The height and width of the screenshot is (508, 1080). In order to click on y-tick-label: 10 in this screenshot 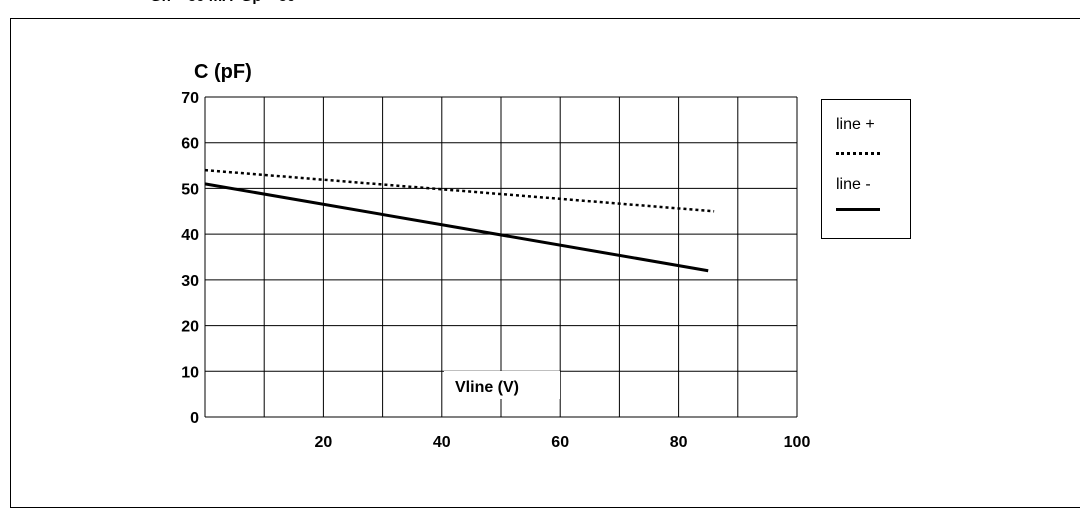, I will do `click(190, 372)`.